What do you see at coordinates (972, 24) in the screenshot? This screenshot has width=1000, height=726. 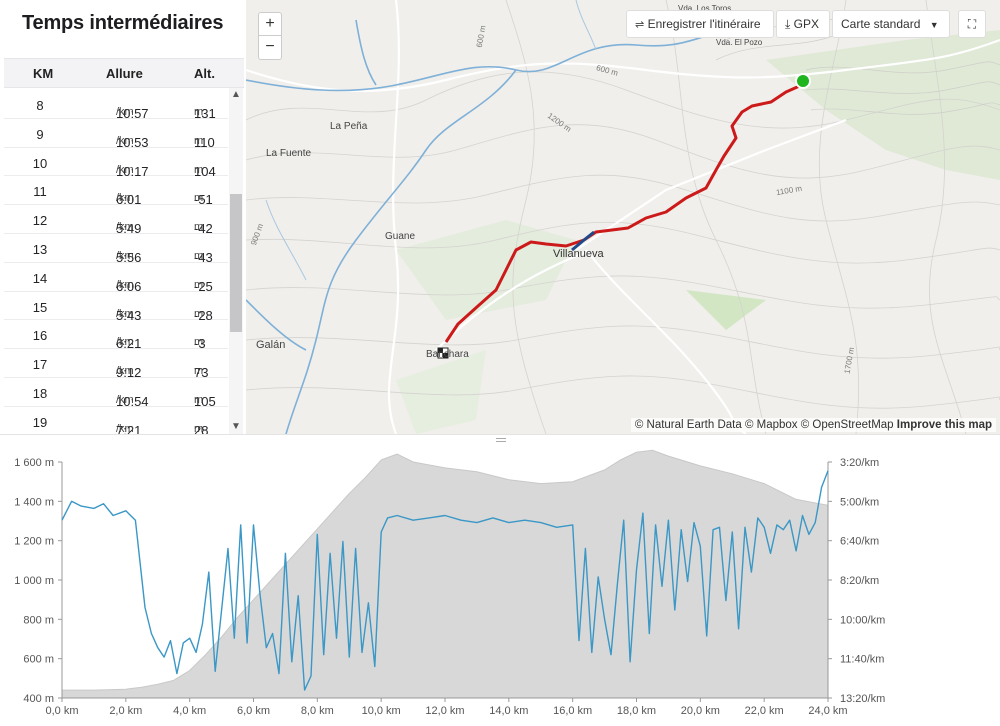 I see `fullscreen-icon: ⛶` at bounding box center [972, 24].